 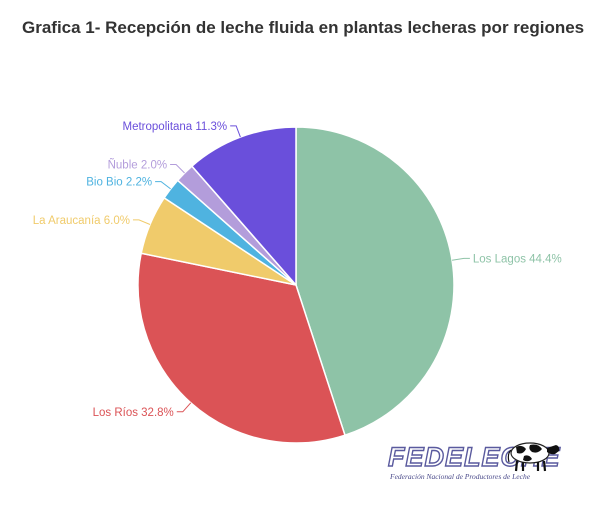 What do you see at coordinates (243, 206) in the screenshot?
I see `pie-slice` at bounding box center [243, 206].